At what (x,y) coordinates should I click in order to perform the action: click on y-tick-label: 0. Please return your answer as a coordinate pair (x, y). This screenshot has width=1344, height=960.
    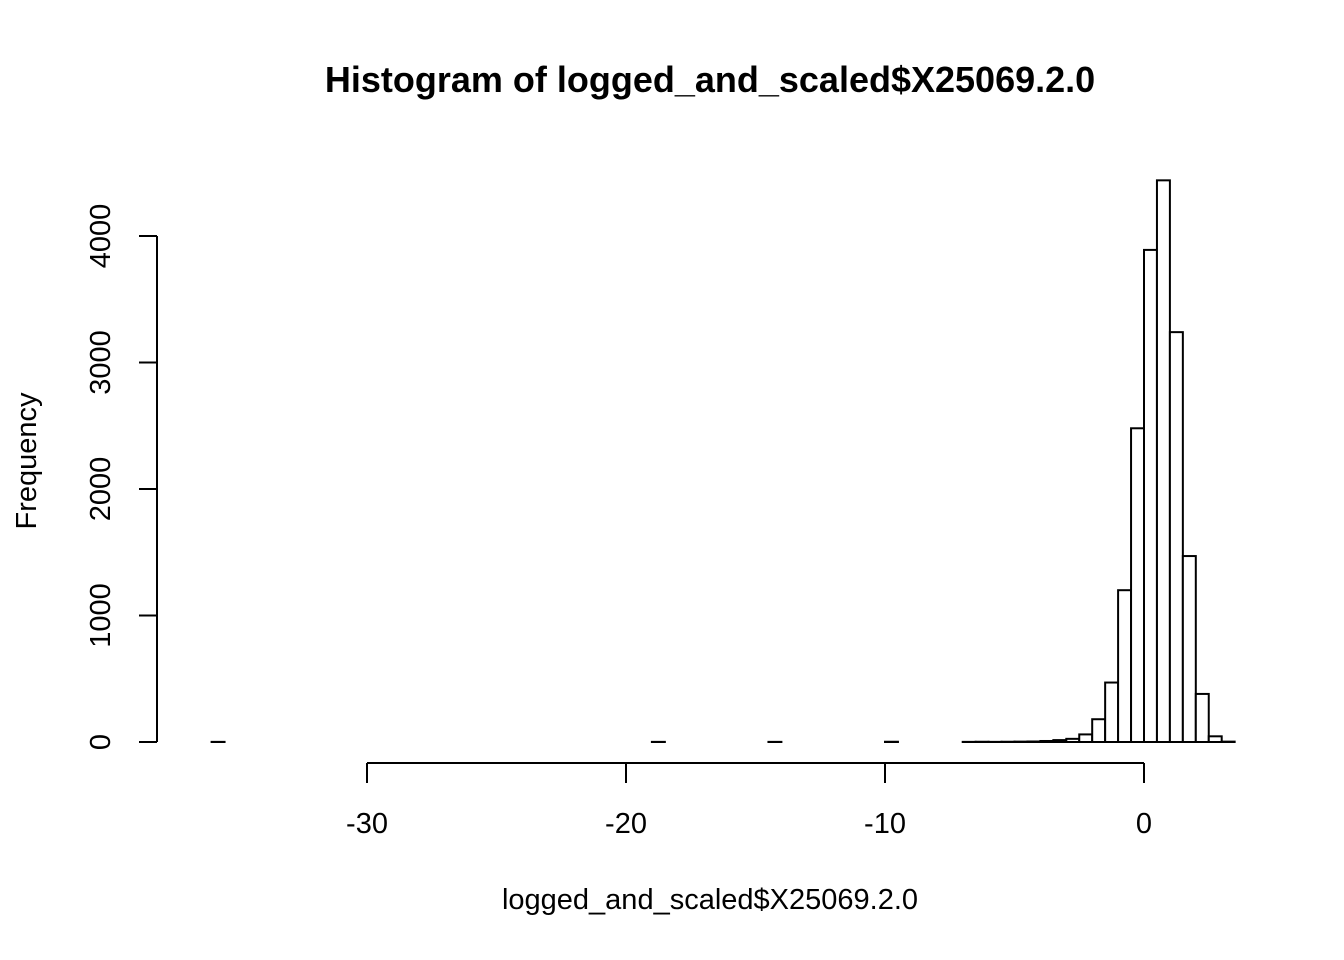
    Looking at the image, I should click on (101, 742).